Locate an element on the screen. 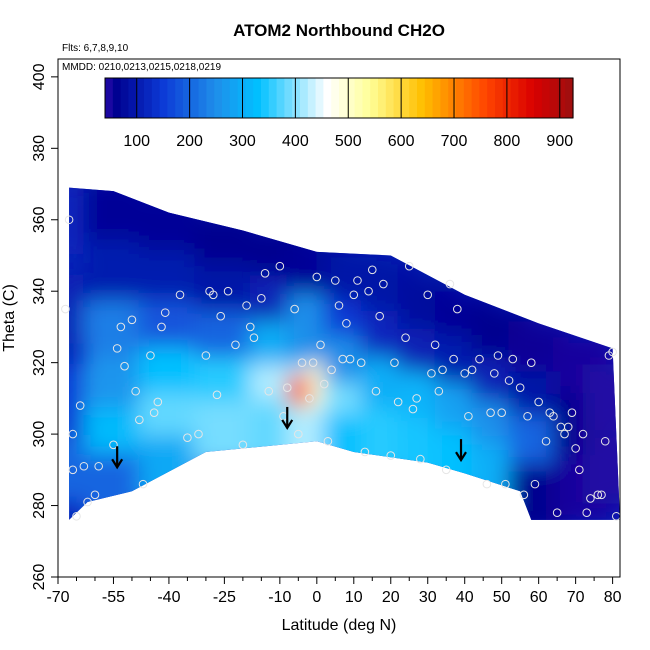  x-axis: -70 -55 -40 -25 -10 0 10 20 30 40 50 60 70 80 is located at coordinates (334, 591).